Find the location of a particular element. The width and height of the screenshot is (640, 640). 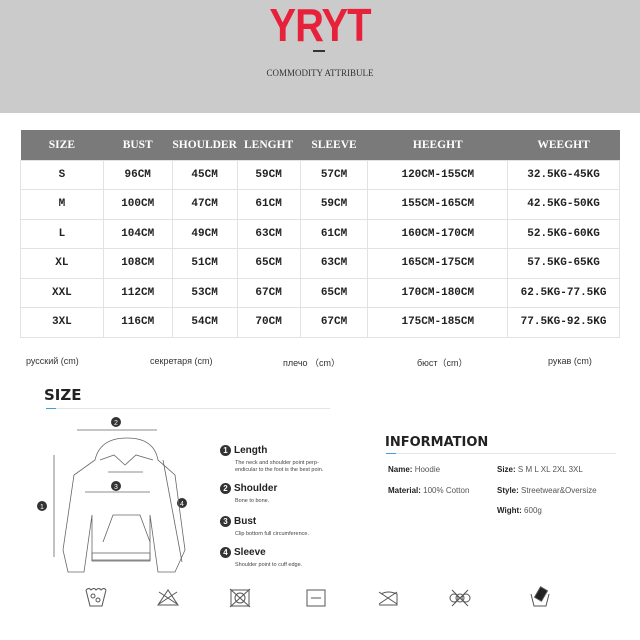

table-cell: 165CM-175CM is located at coordinates (438, 263).